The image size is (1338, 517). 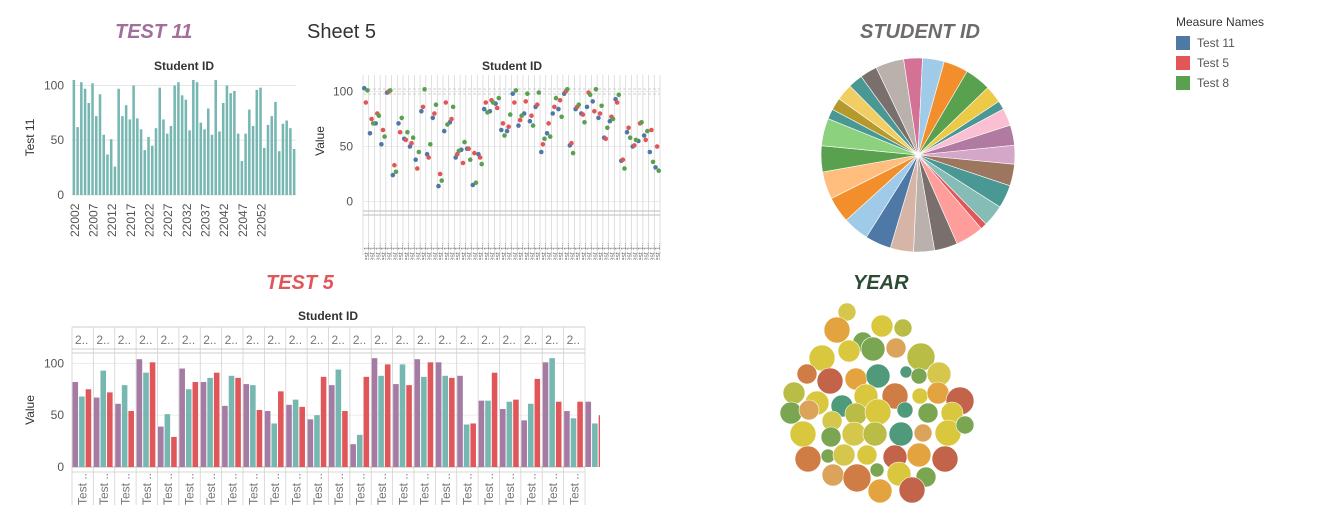 I want to click on year-title: YEAR, so click(x=881, y=283).